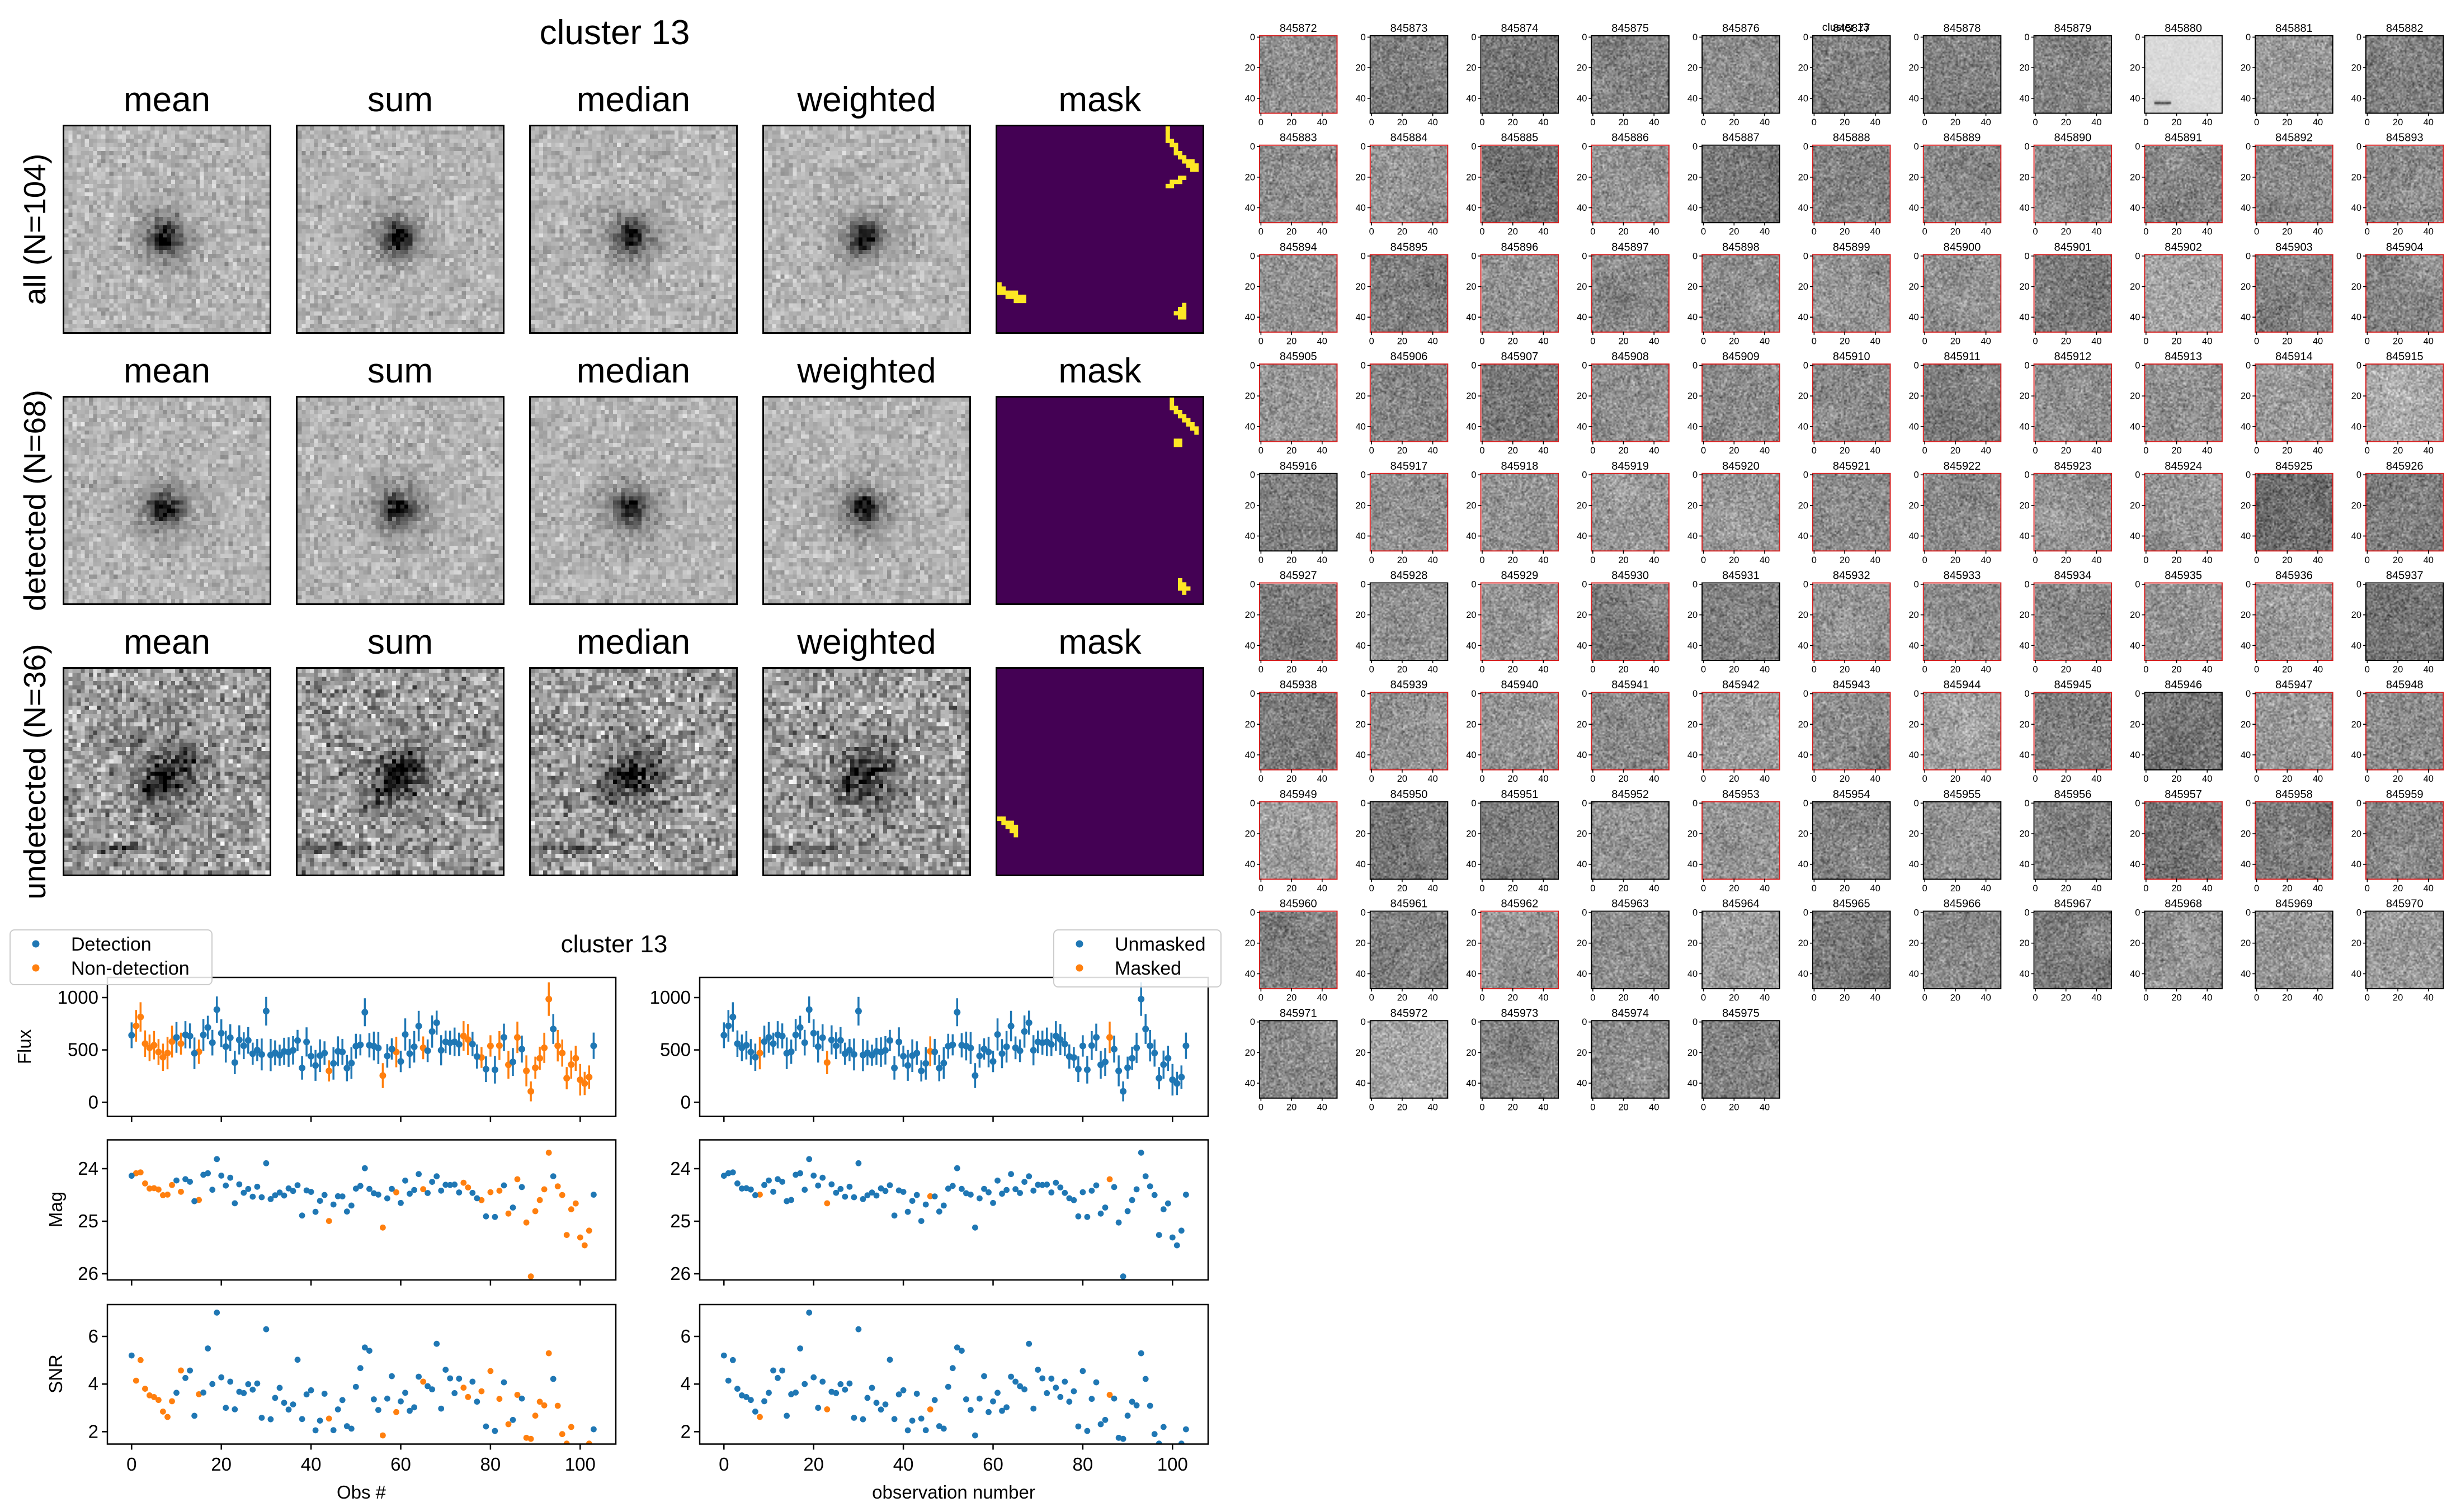 Image resolution: width=2461 pixels, height=1512 pixels. Describe the element at coordinates (1172, 1464) in the screenshot. I see `svg-text: 100` at that location.